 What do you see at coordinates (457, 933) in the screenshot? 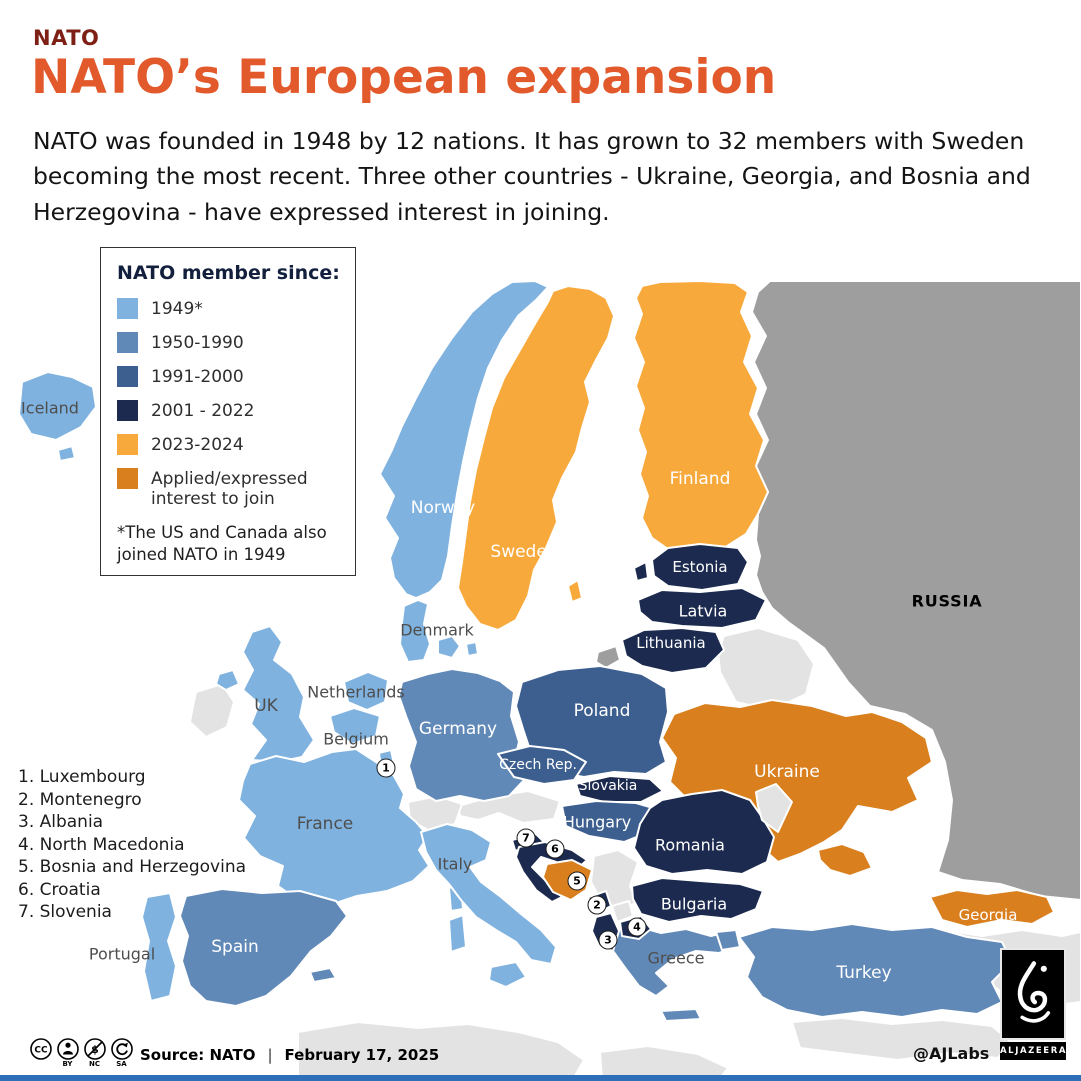
I see `island-sardinia` at bounding box center [457, 933].